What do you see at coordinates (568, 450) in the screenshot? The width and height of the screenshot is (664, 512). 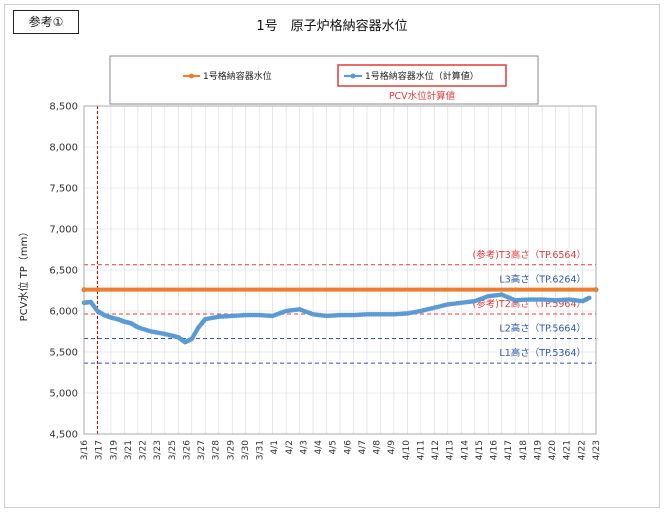 I see `x-tick-label: 4/21` at bounding box center [568, 450].